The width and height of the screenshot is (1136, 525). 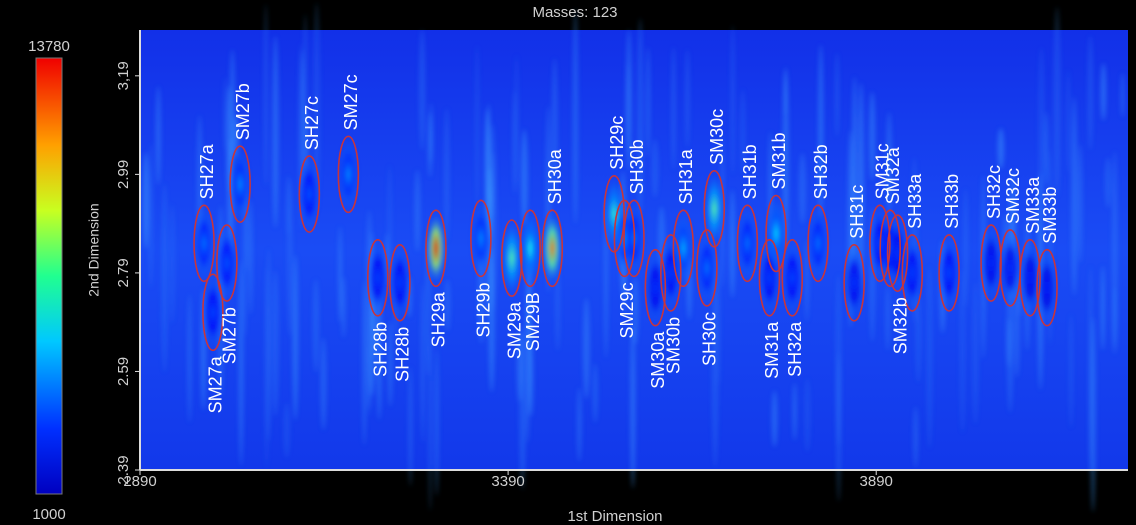 I want to click on y-tick-label: 2.79, so click(x=123, y=272).